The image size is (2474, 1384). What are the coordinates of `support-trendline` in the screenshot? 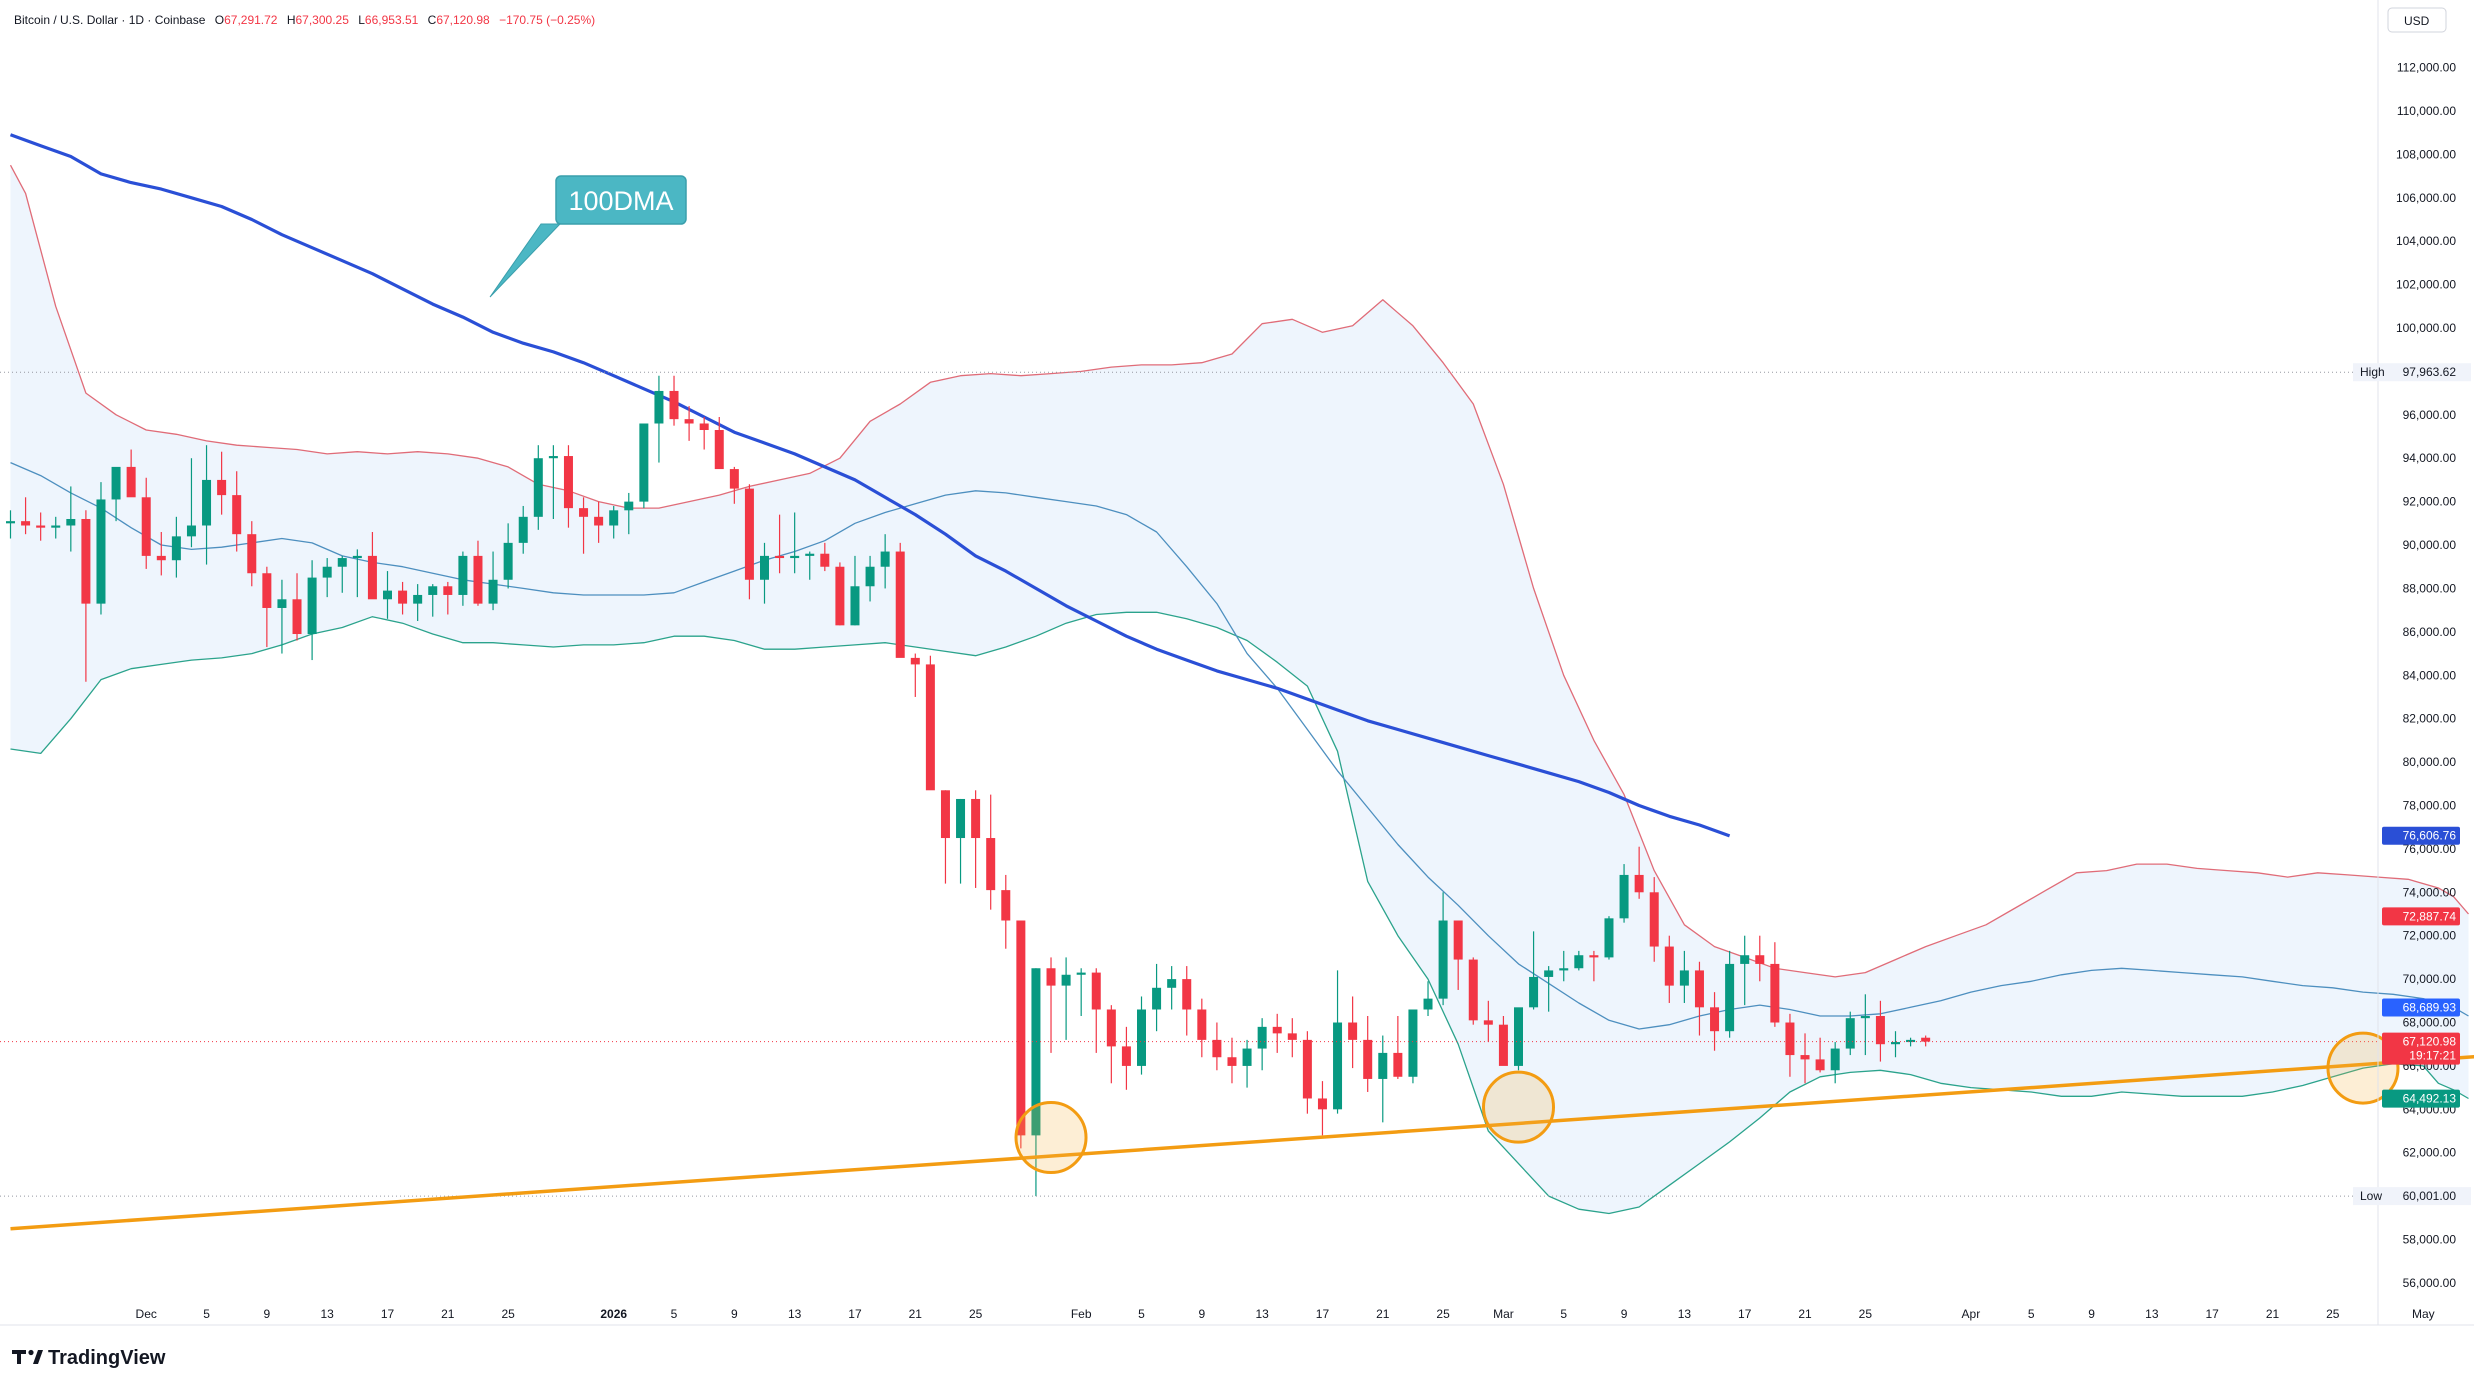 It's located at (1242, 1142).